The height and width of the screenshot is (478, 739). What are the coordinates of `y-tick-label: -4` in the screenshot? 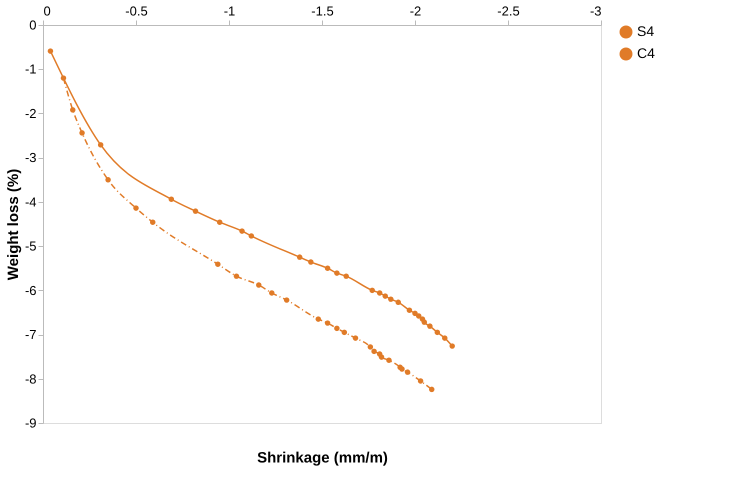 It's located at (30, 202).